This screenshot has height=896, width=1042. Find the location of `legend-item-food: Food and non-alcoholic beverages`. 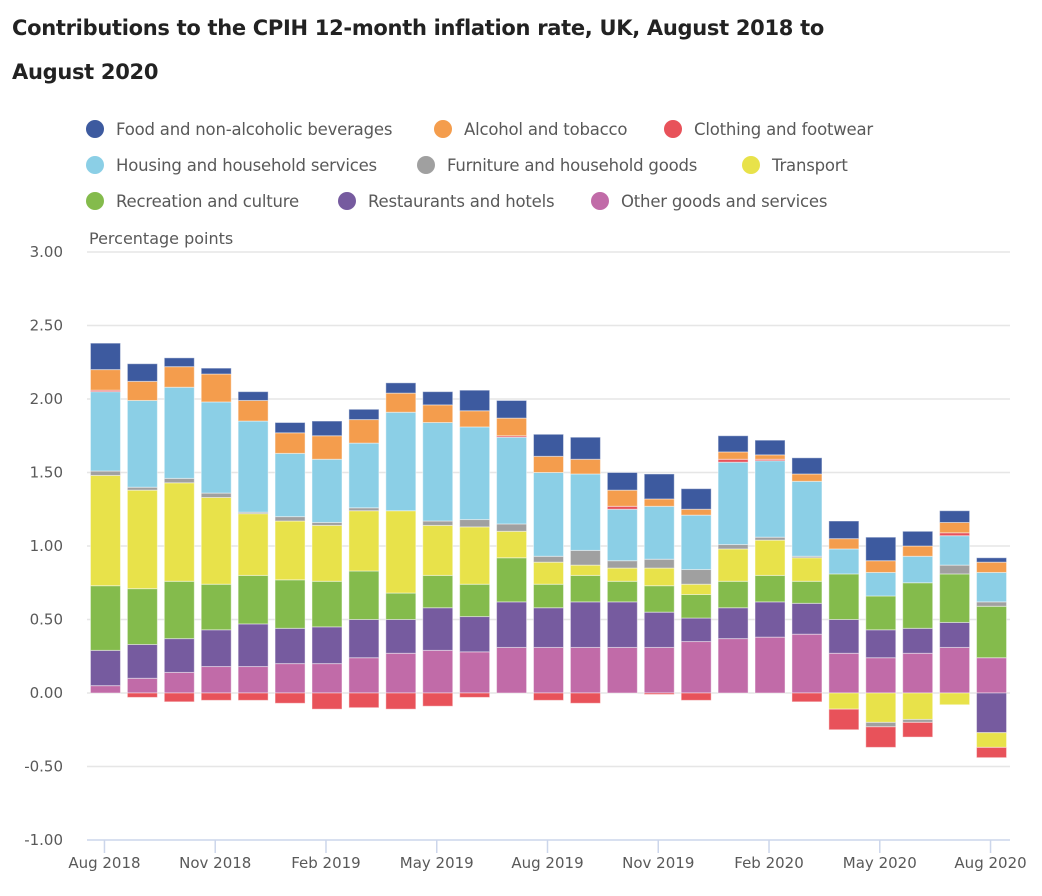

legend-item-food: Food and non-alcoholic beverages is located at coordinates (239, 129).